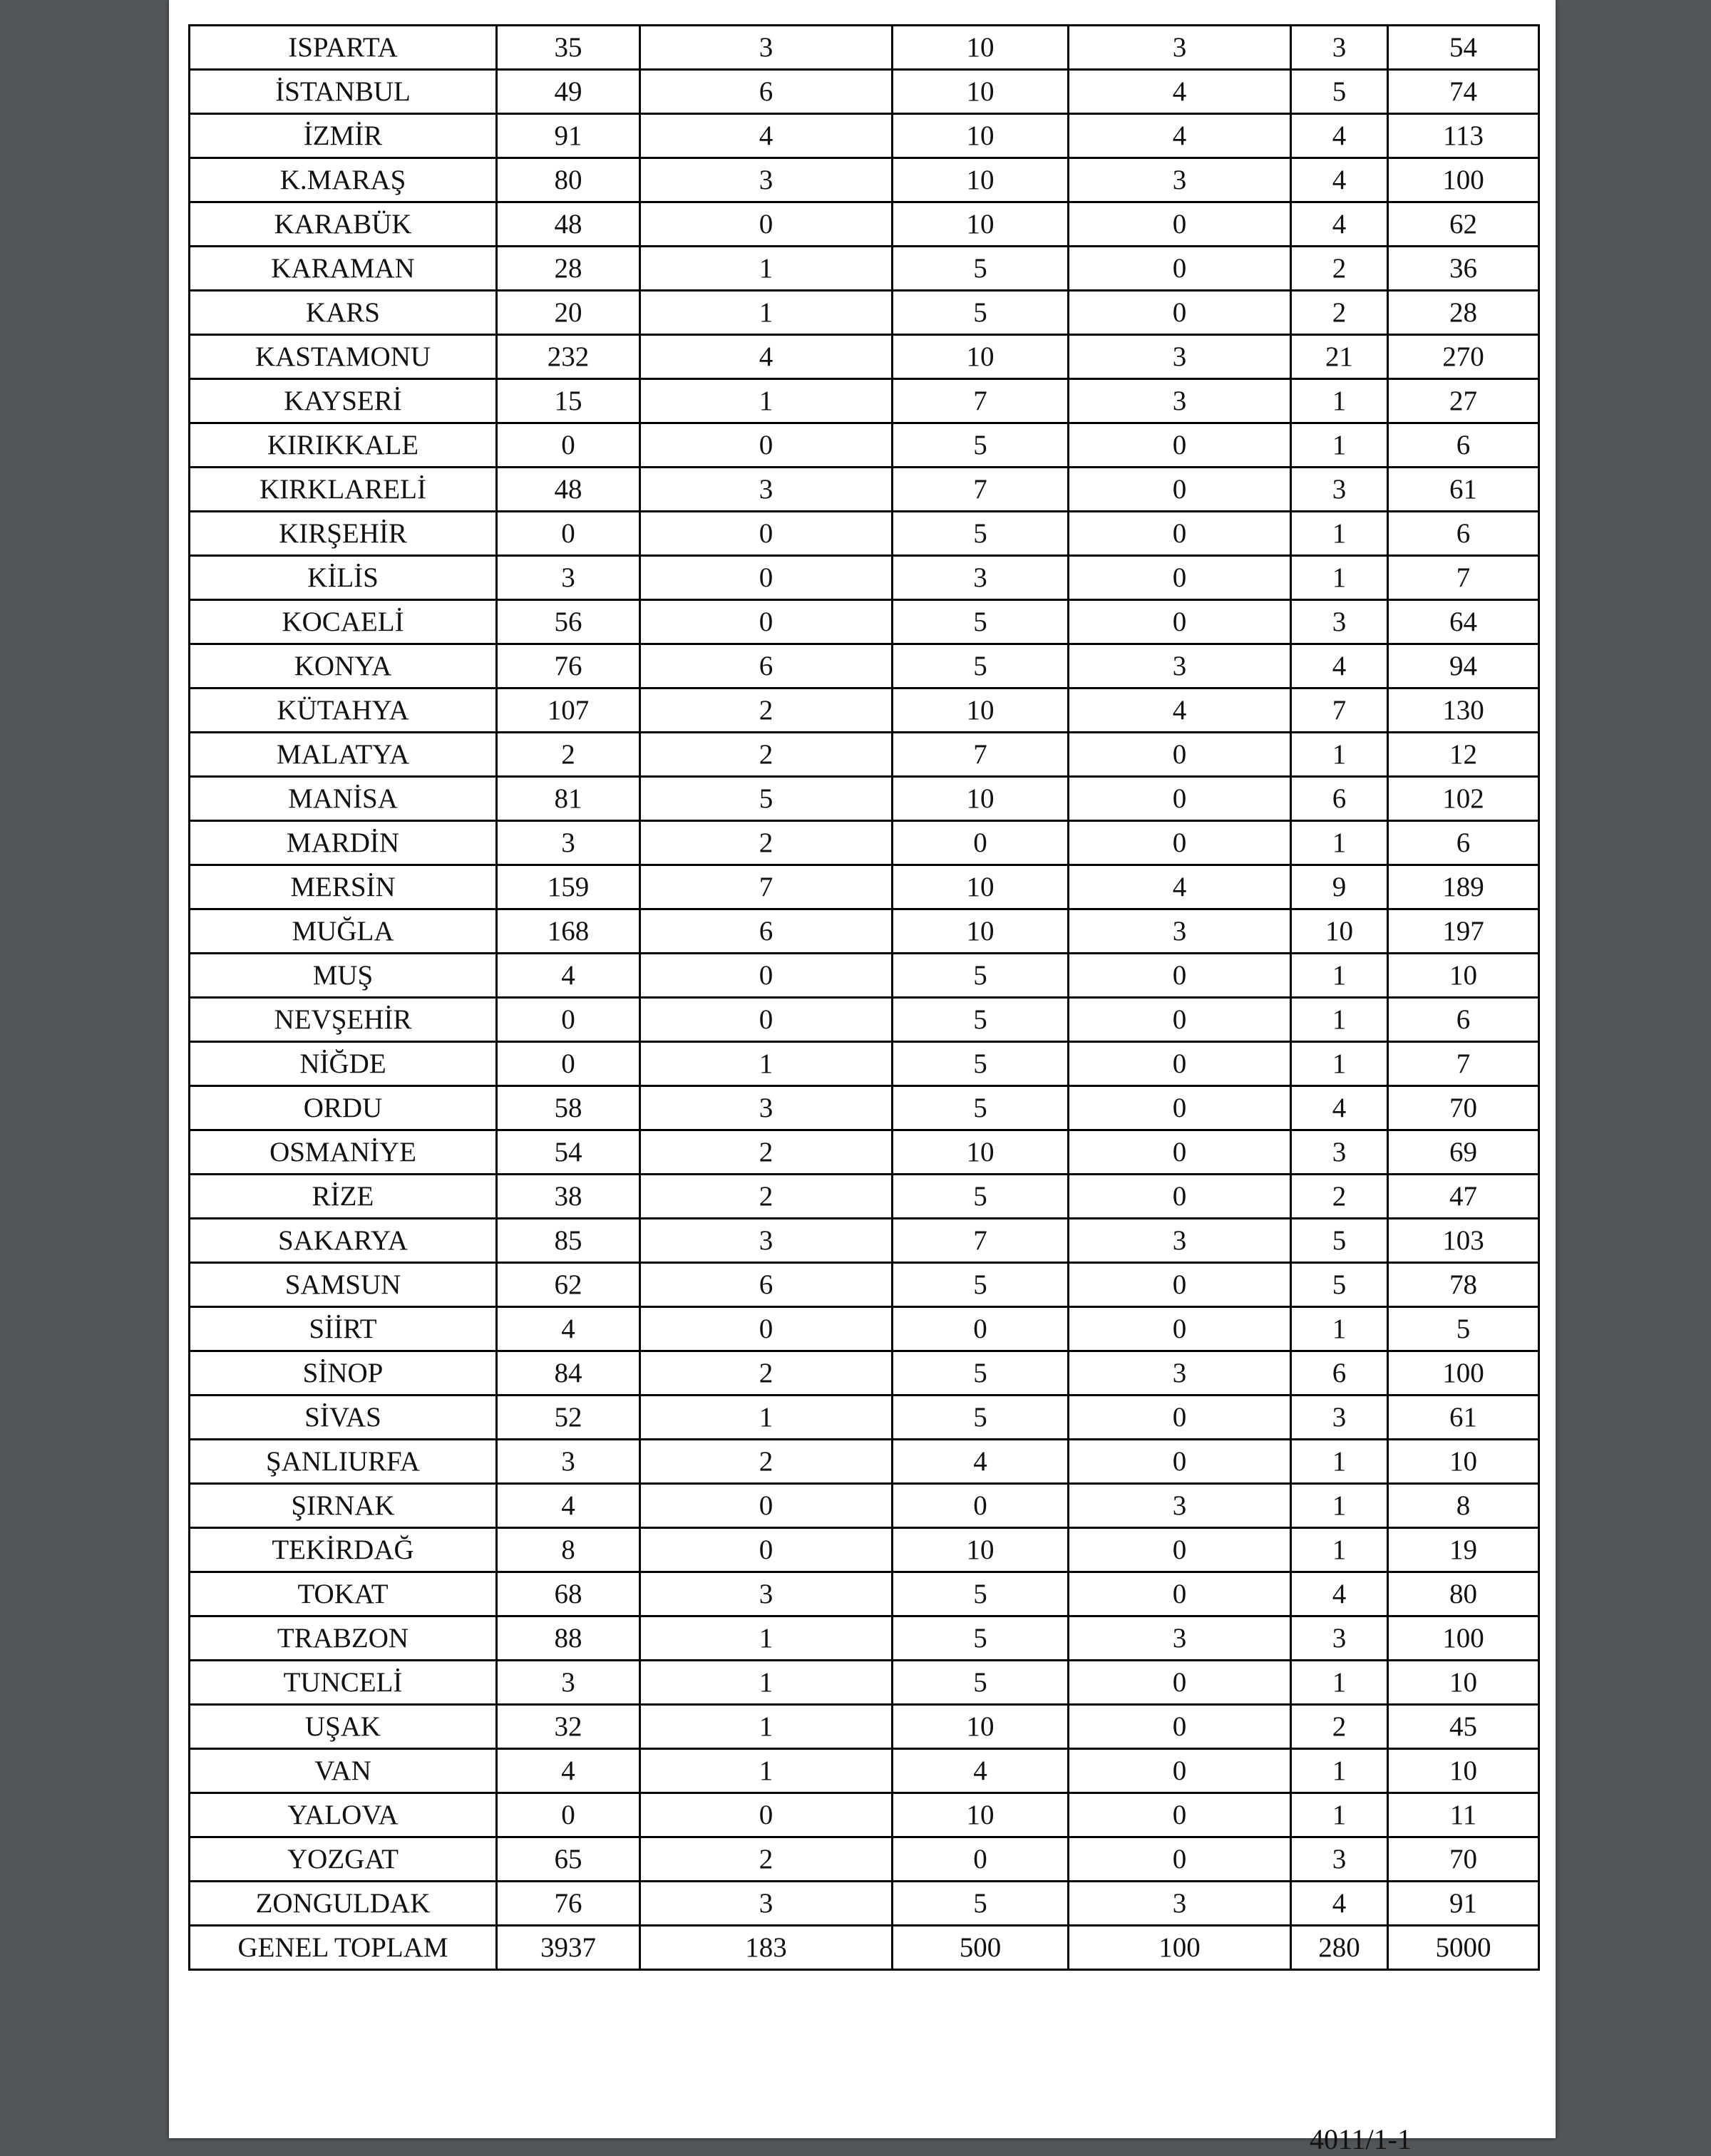 The width and height of the screenshot is (1711, 2156). What do you see at coordinates (864, 799) in the screenshot?
I see `table-row: MANİSA 81 5 10 0 6 102` at bounding box center [864, 799].